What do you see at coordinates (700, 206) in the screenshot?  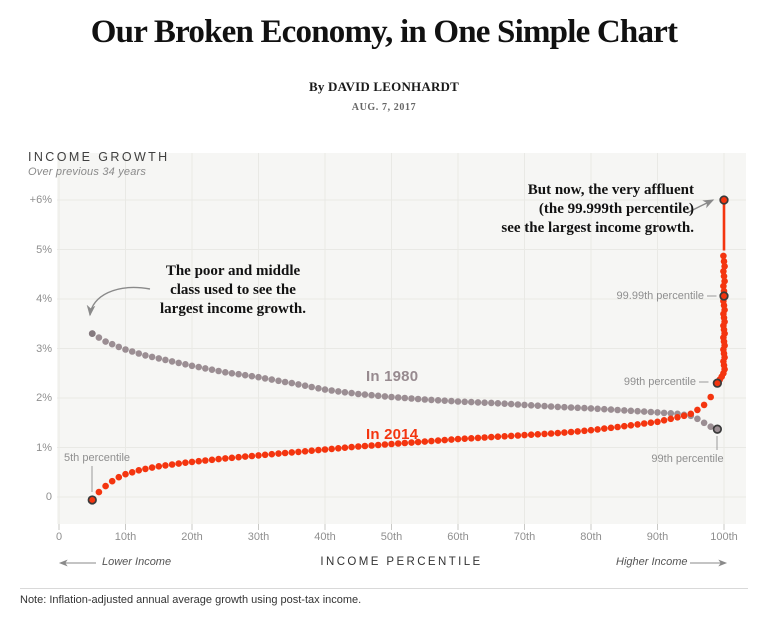 I see `arrow-to-2014-peak-icon` at bounding box center [700, 206].